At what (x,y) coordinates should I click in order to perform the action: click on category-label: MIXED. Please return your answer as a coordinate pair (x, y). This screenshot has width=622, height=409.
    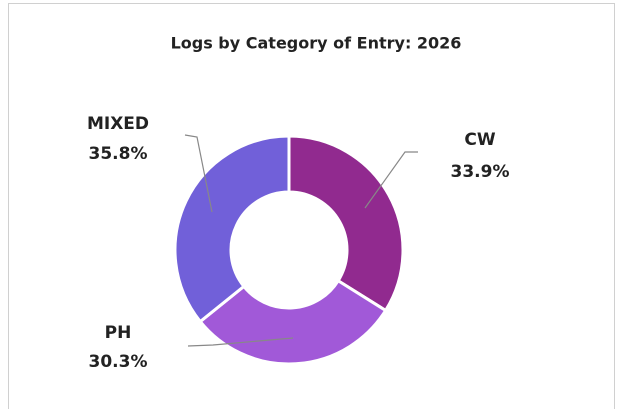
    Looking at the image, I should click on (118, 124).